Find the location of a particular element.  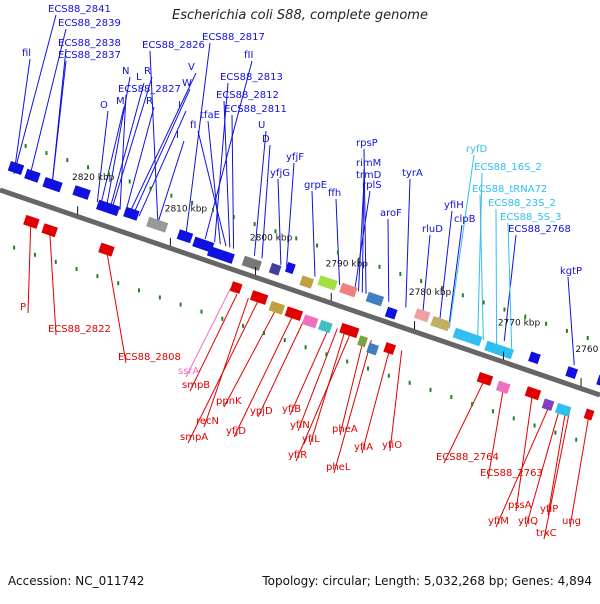

gene-label-reverse: ECS88_2763 is located at coordinates (511, 473).